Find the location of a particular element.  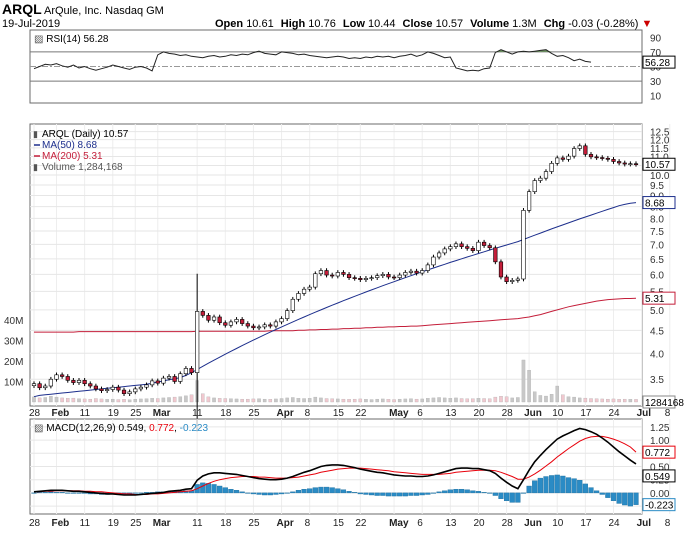

price-legend-item-1: MA(50) 8.68 is located at coordinates (65, 145).